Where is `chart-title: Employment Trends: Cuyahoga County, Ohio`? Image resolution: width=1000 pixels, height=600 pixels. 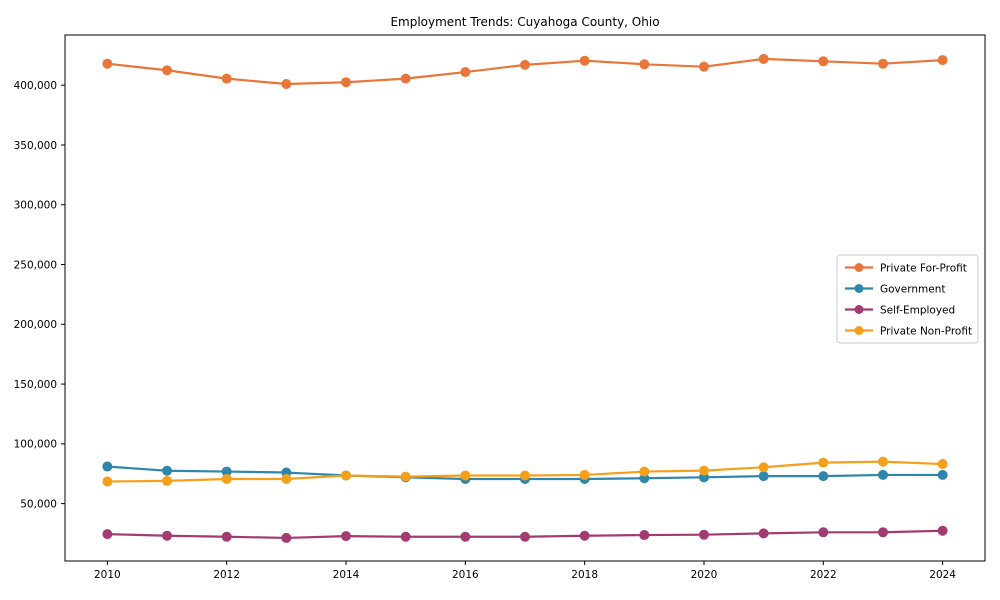
chart-title: Employment Trends: Cuyahoga County, Ohio is located at coordinates (524, 22).